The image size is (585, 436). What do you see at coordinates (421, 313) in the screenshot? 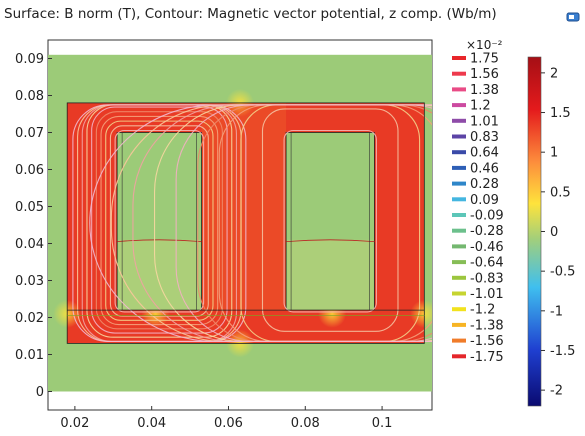
I see `hot-spot` at bounding box center [421, 313].